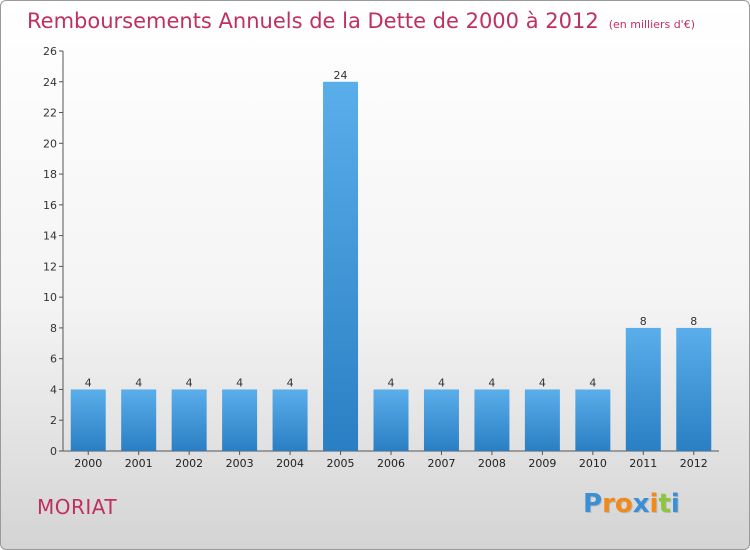  What do you see at coordinates (651, 24) in the screenshot?
I see `unit-label: (en milliers d'€)` at bounding box center [651, 24].